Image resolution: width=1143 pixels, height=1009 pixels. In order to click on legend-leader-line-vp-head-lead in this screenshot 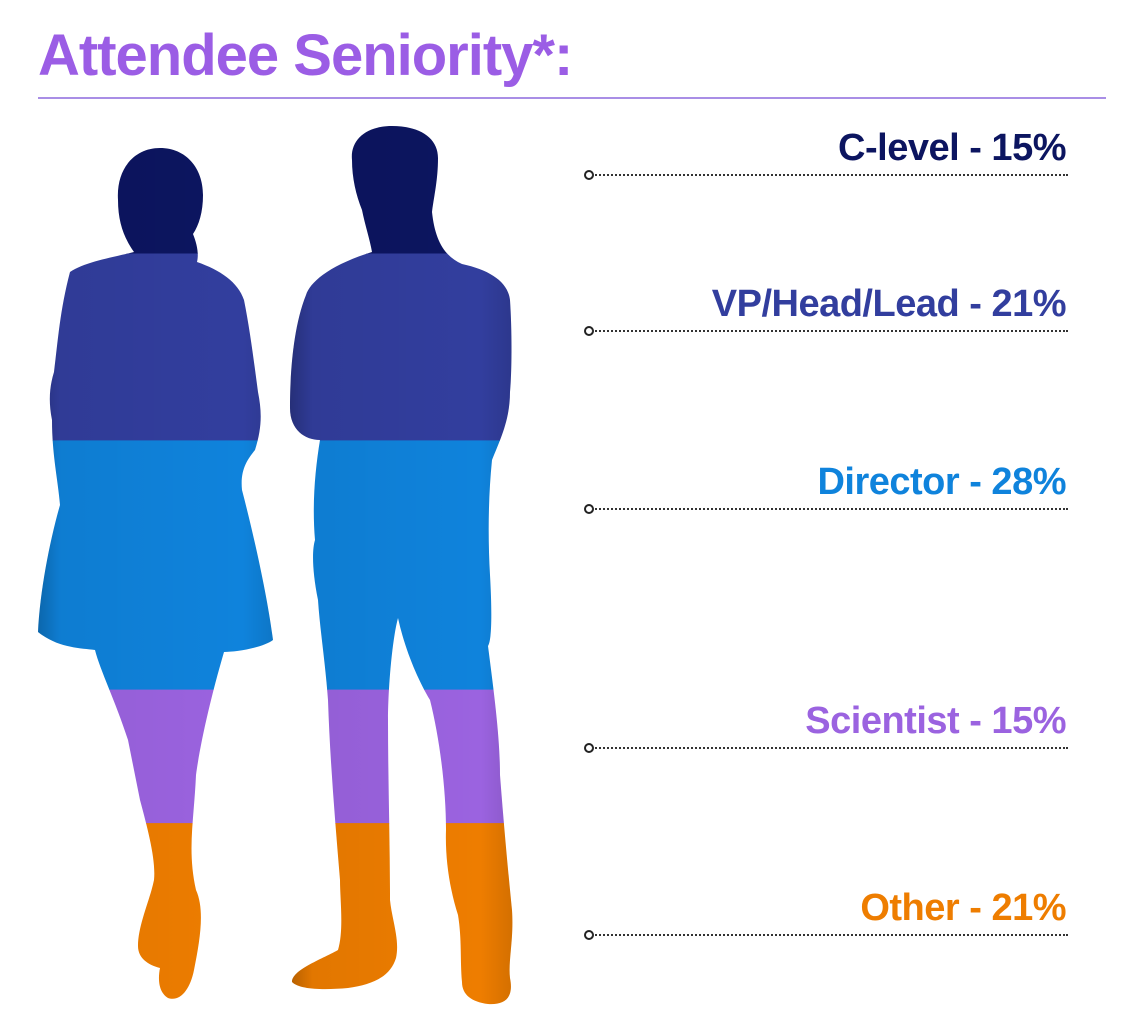, I will do `click(830, 331)`.